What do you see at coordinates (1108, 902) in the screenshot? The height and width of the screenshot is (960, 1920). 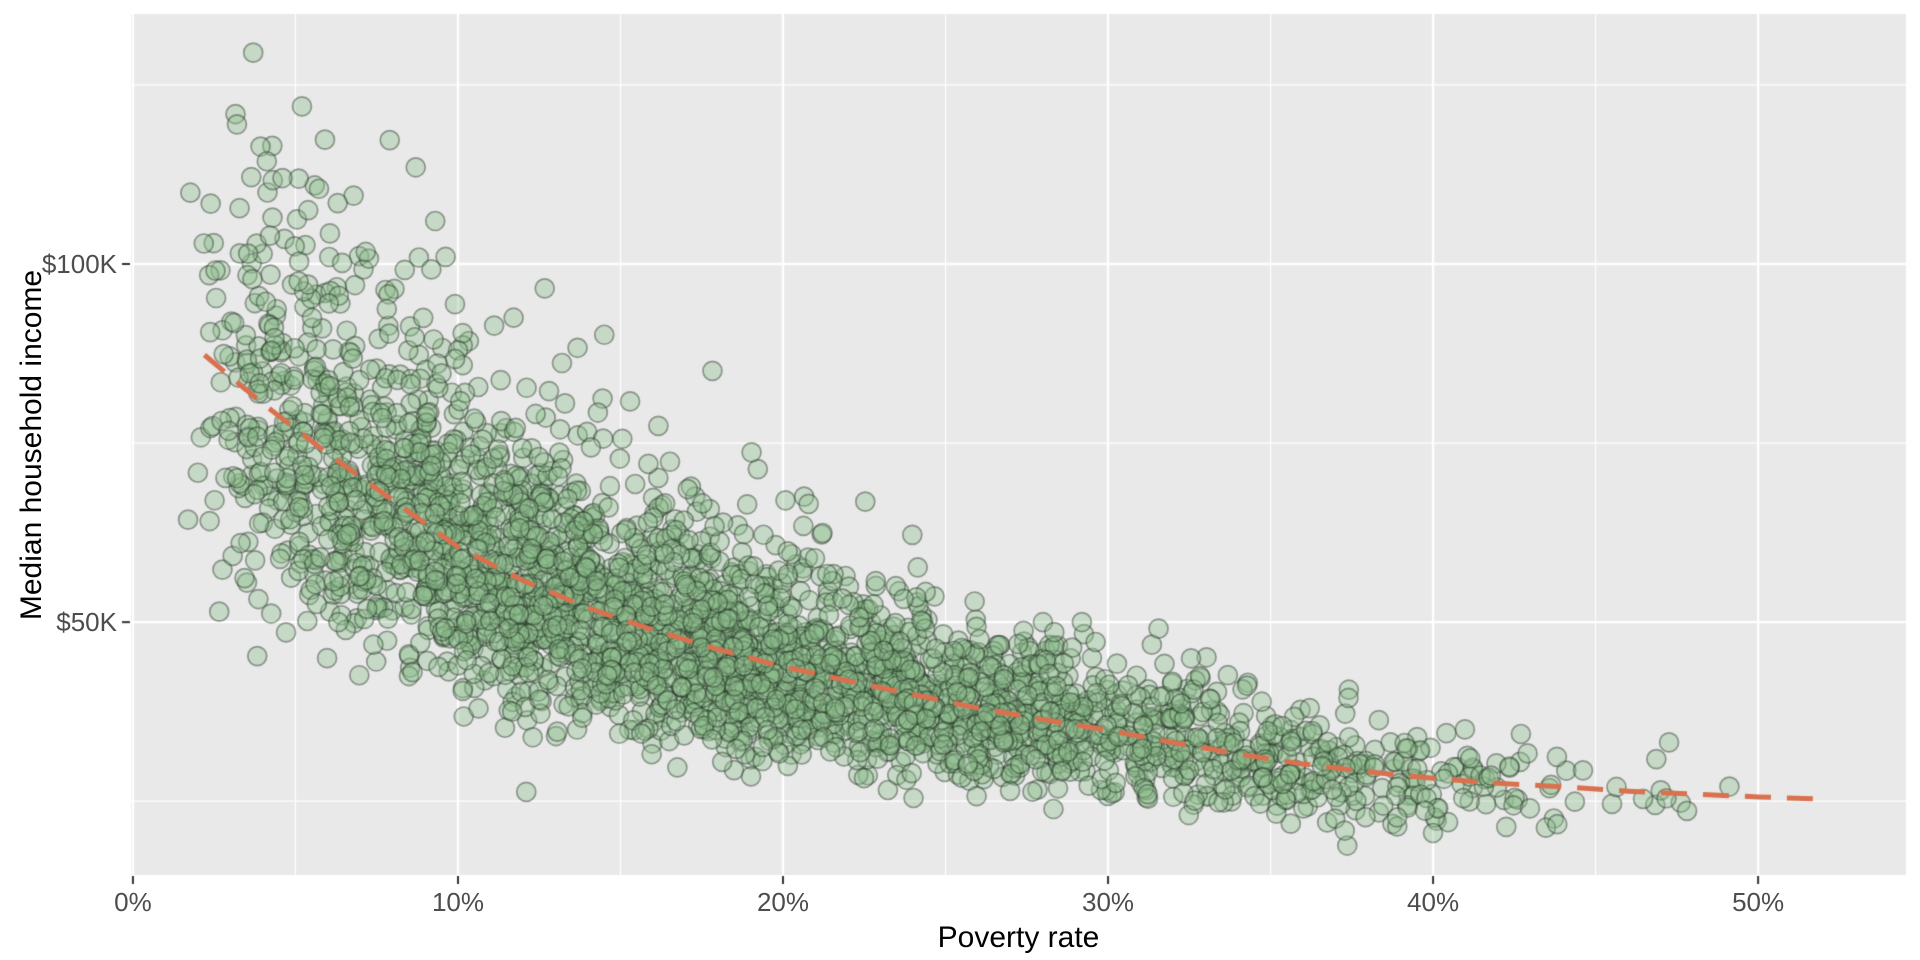 I see `x-tick-label: 30%` at bounding box center [1108, 902].